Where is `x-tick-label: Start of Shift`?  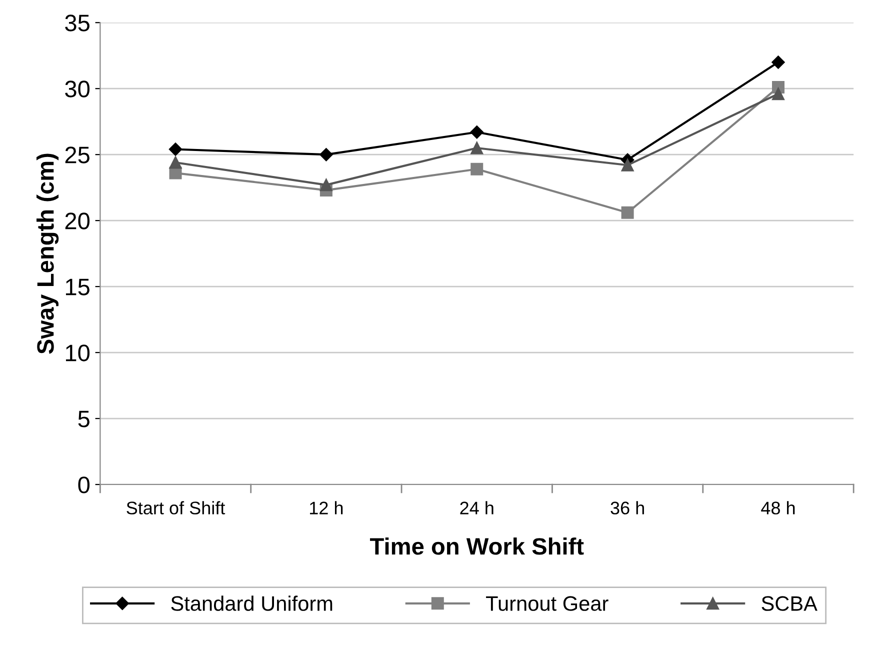
x-tick-label: Start of Shift is located at coordinates (176, 507).